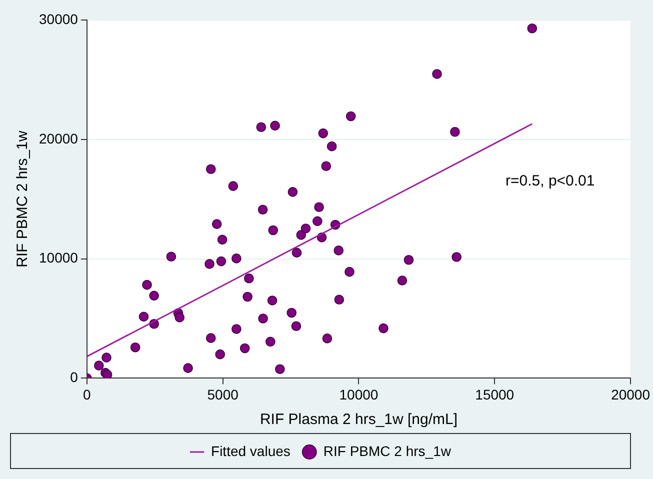  Describe the element at coordinates (550, 181) in the screenshot. I see `annotation: r=0.5, p<0.01` at that location.